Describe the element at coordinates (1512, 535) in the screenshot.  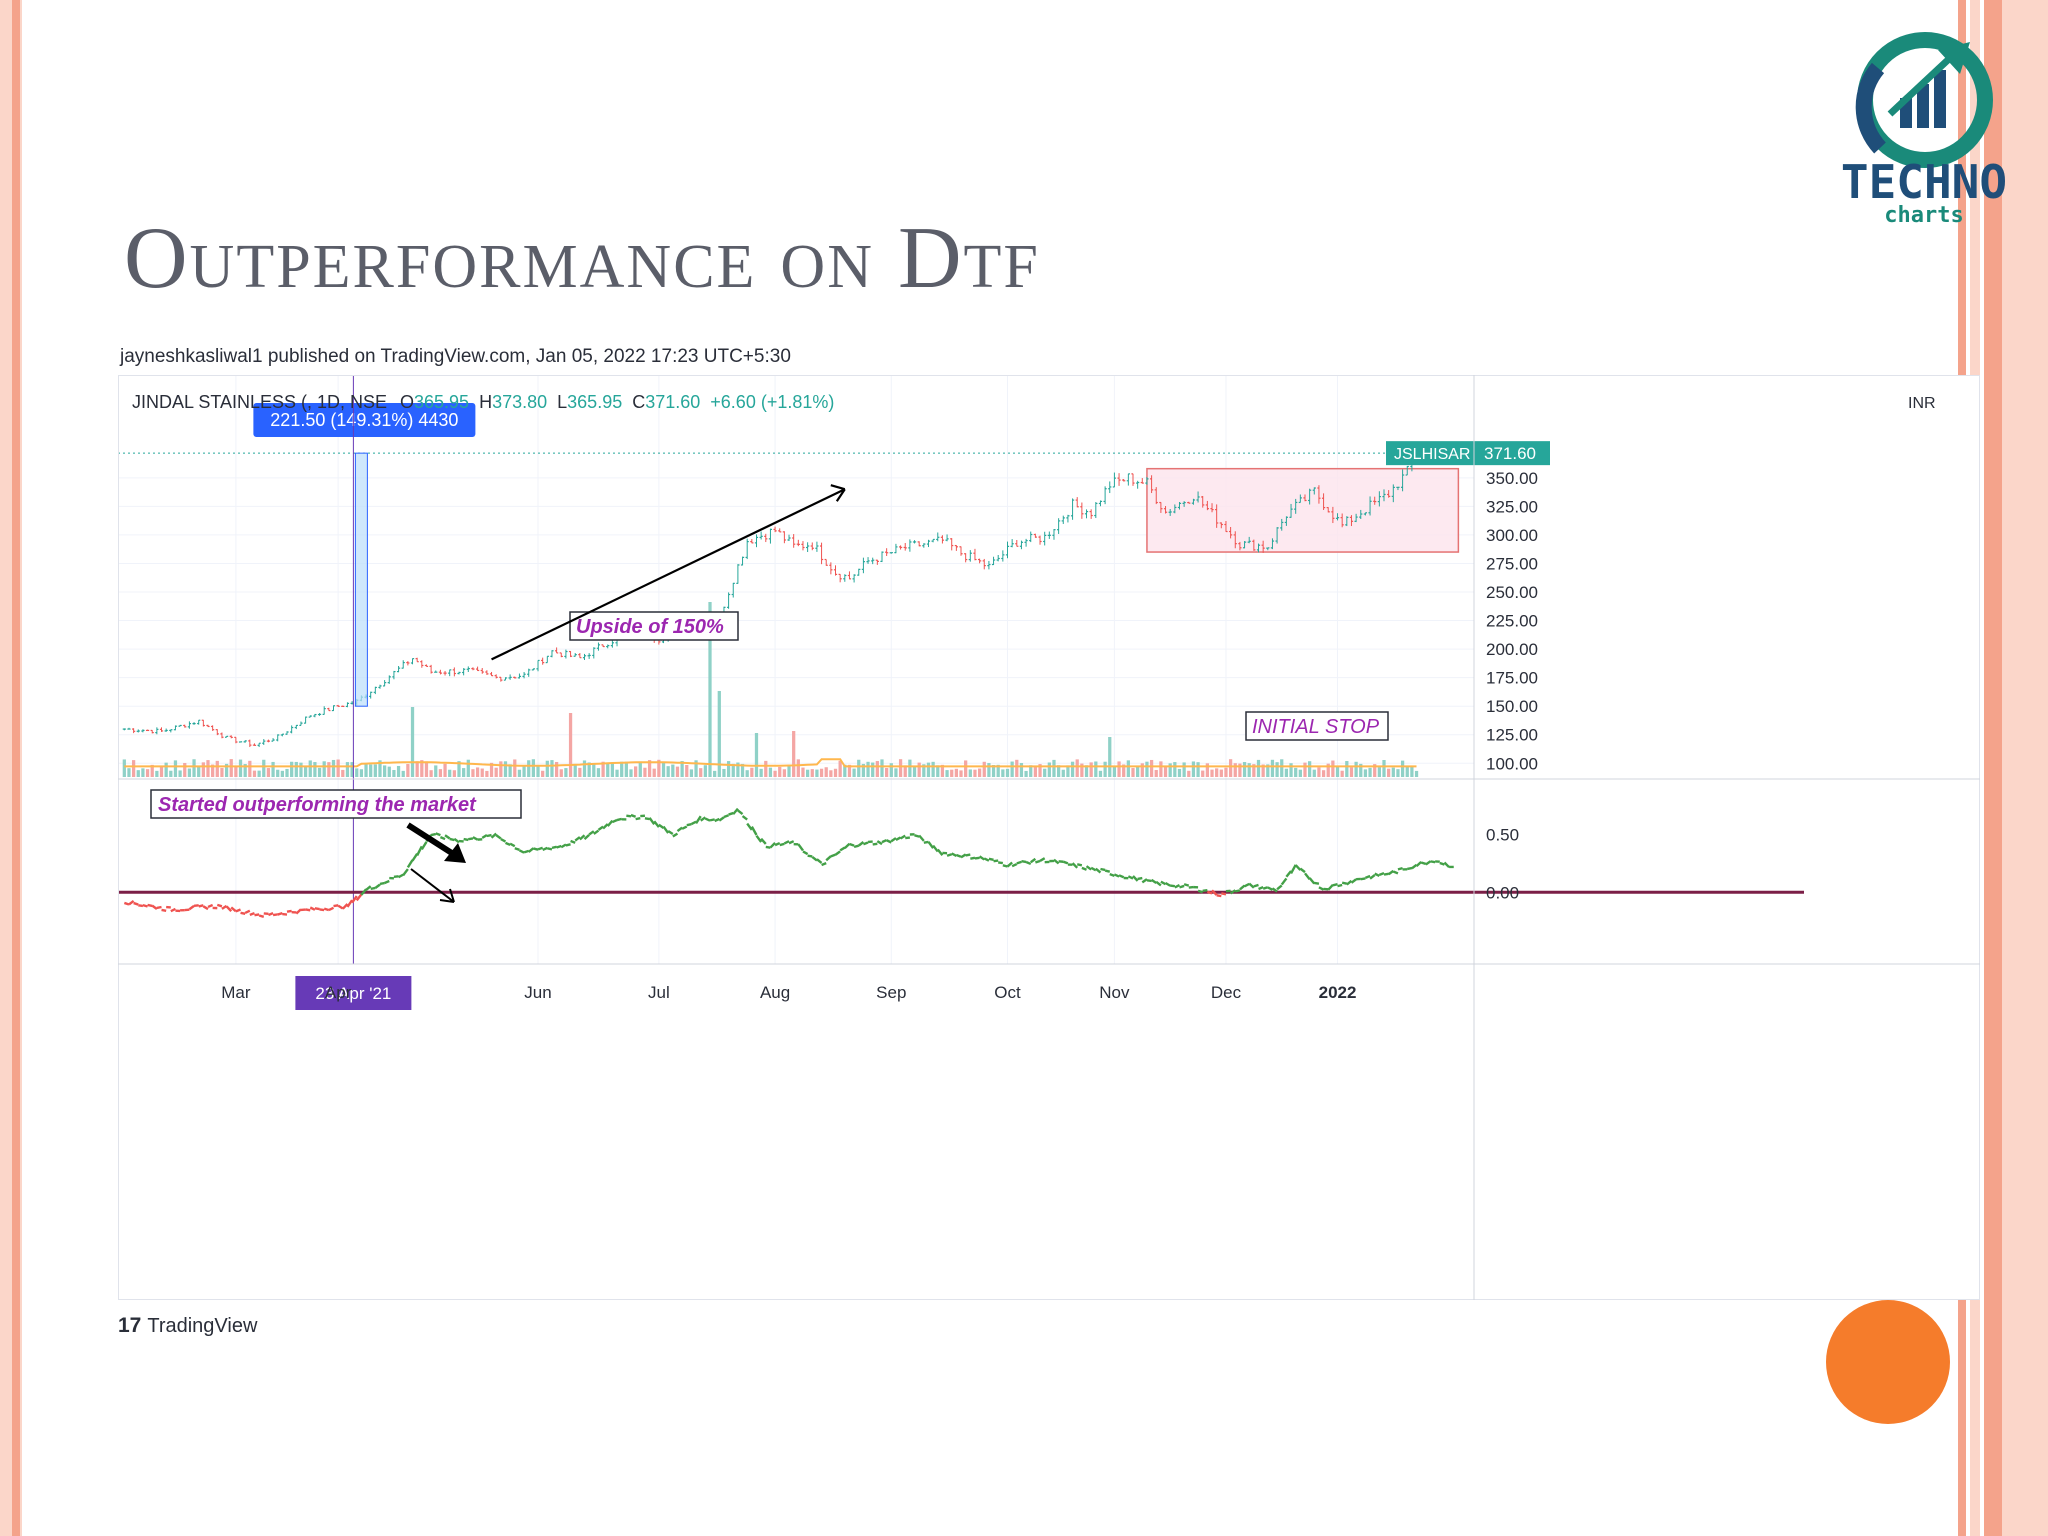
I see `price-tick-label: 300.00` at that location.